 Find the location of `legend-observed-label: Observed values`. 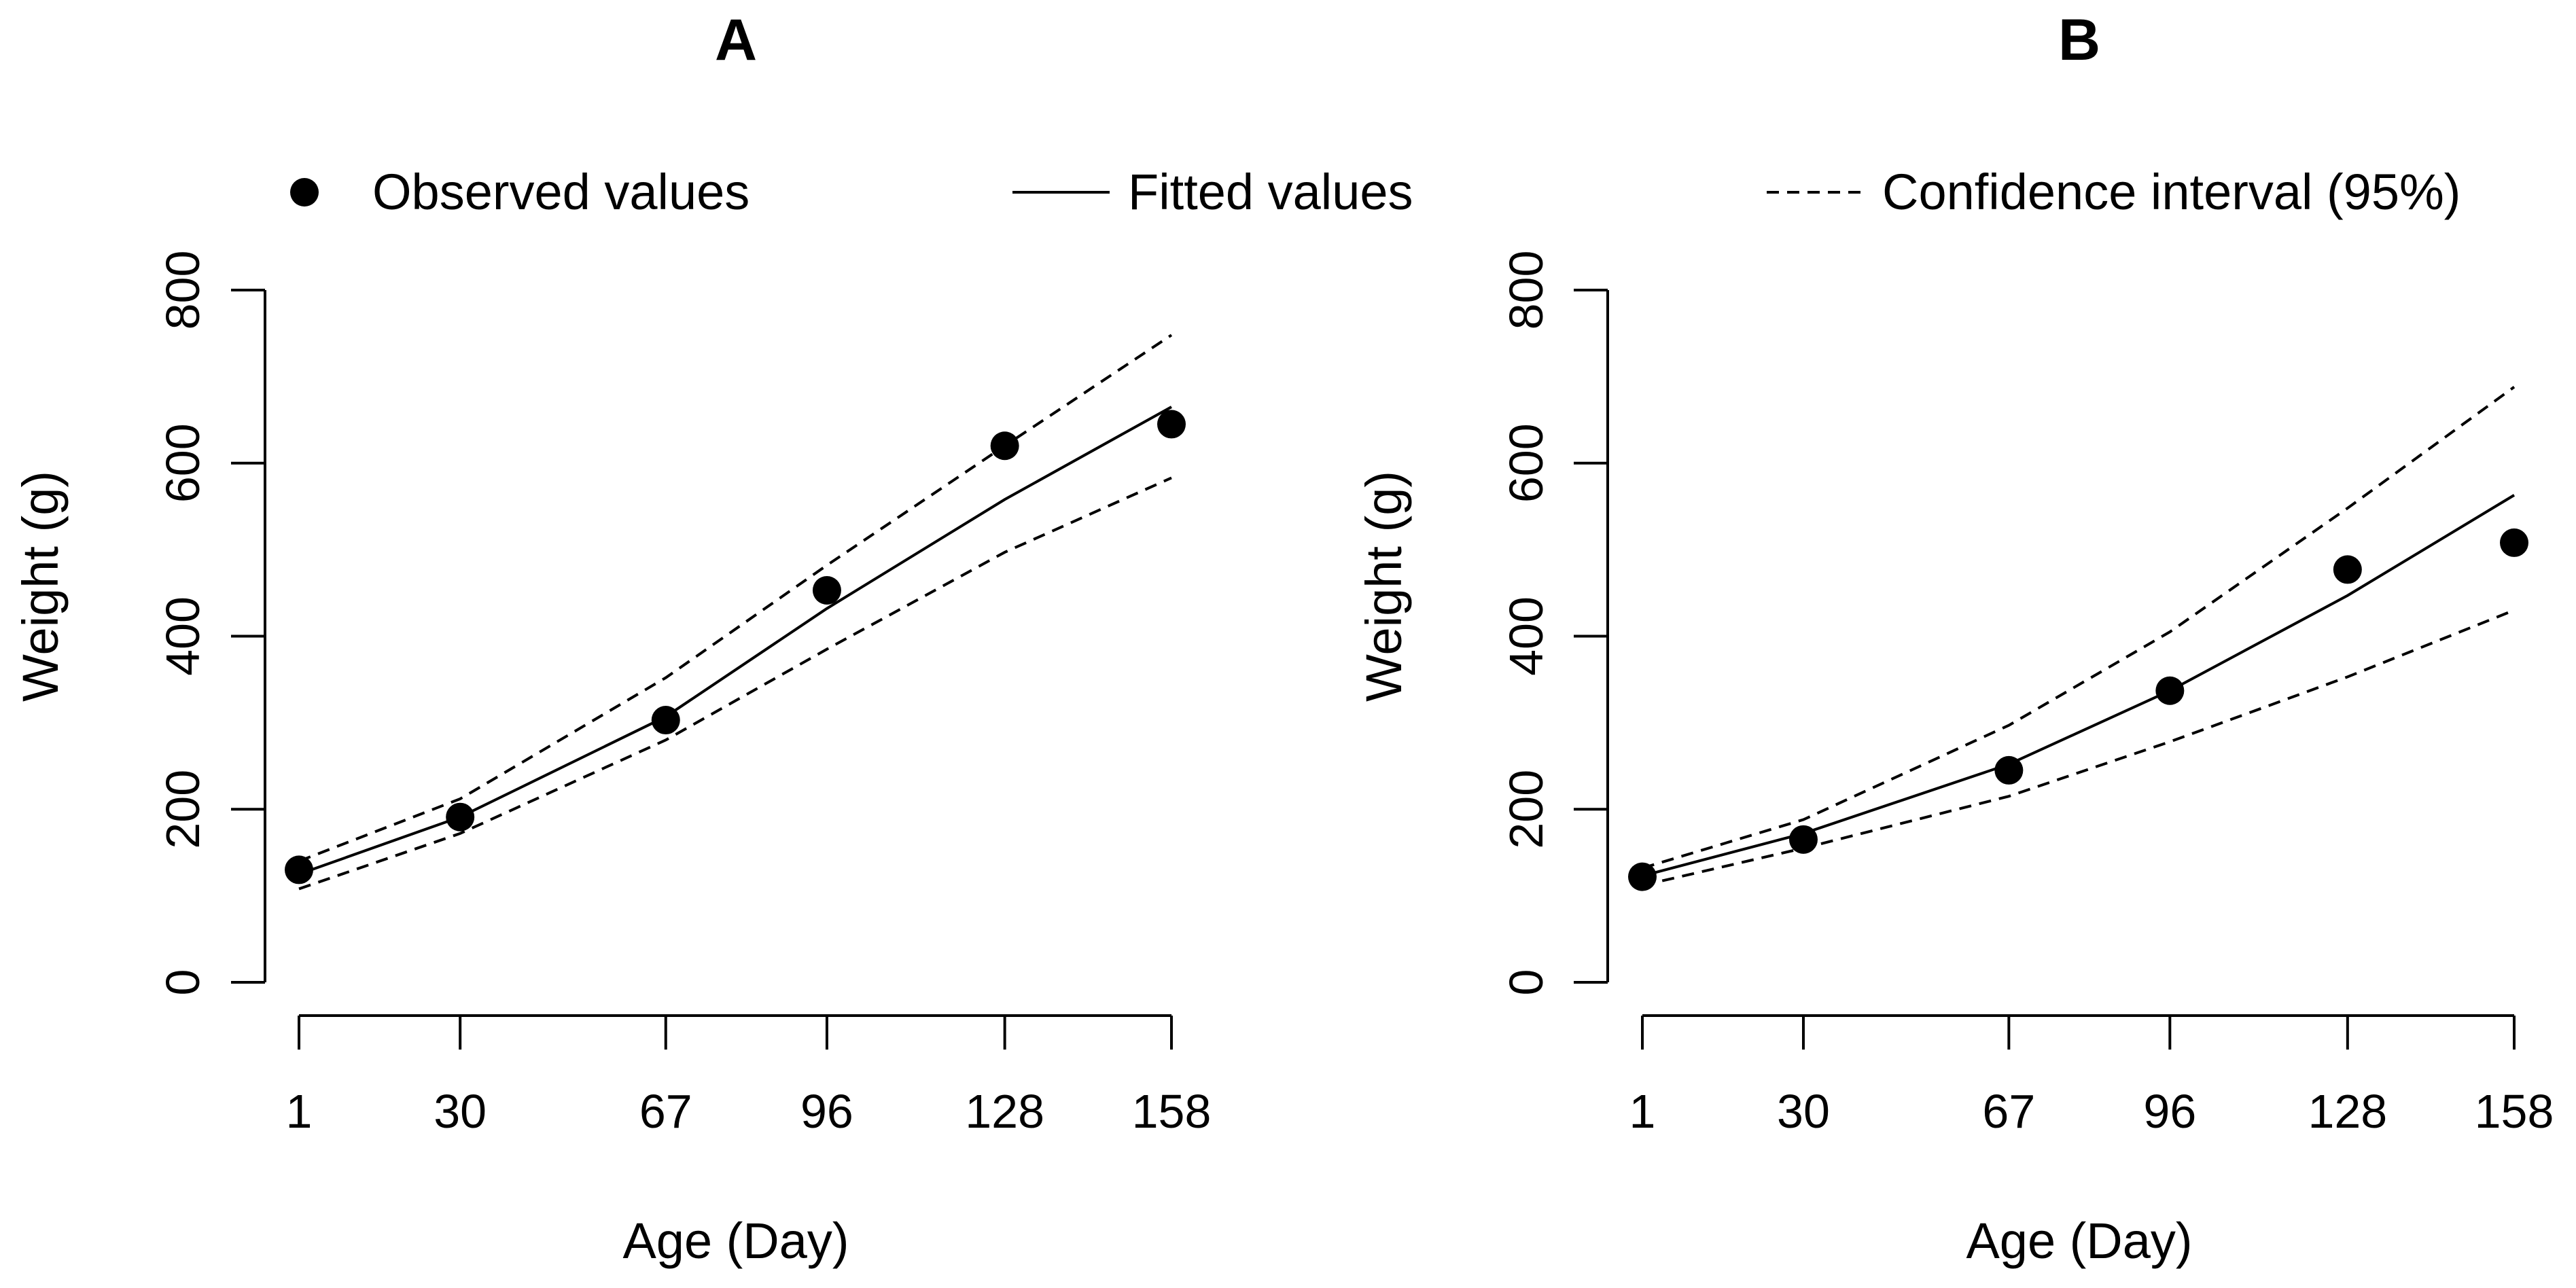

legend-observed-label: Observed values is located at coordinates (560, 192).